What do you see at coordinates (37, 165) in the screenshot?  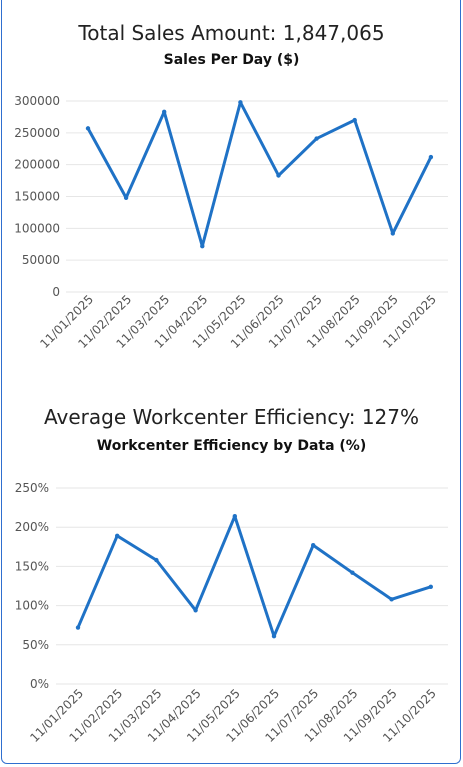 I see `sales-y-tick-label: 200000` at bounding box center [37, 165].